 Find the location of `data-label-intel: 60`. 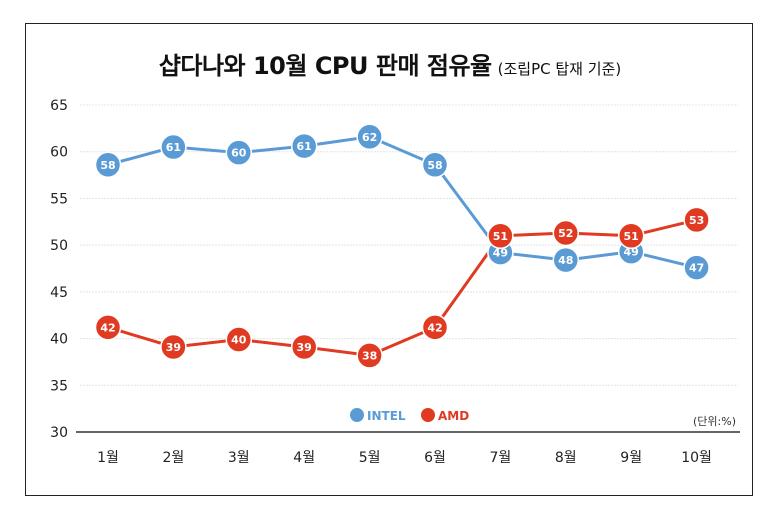

data-label-intel: 60 is located at coordinates (239, 153).